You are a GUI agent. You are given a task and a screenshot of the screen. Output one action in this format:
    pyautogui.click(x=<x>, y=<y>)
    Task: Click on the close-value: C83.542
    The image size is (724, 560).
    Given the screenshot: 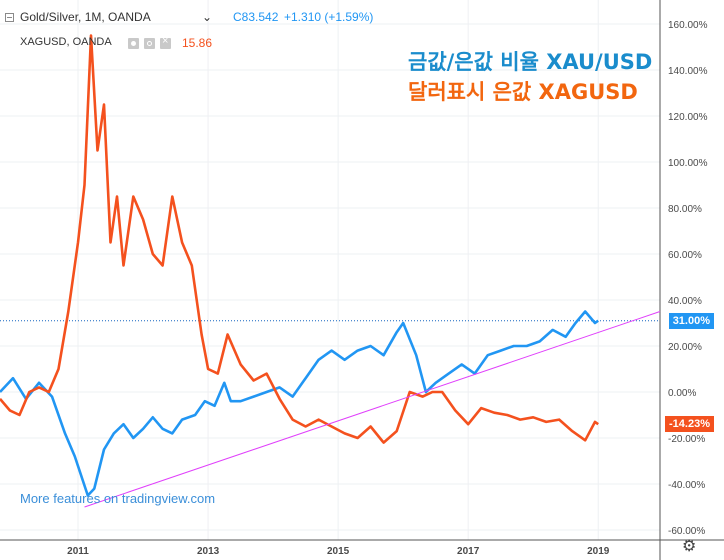 What is the action you would take?
    pyautogui.click(x=256, y=17)
    